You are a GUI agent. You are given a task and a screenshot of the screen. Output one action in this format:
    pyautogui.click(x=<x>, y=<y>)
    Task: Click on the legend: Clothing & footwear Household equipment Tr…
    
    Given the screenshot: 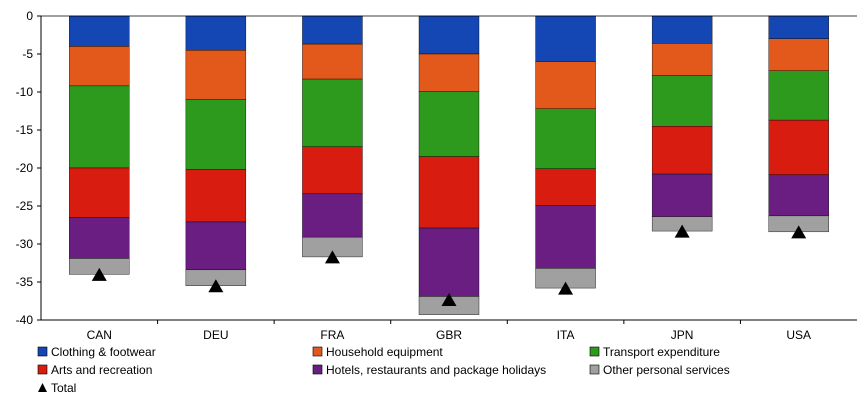 What is the action you would take?
    pyautogui.click(x=383, y=370)
    